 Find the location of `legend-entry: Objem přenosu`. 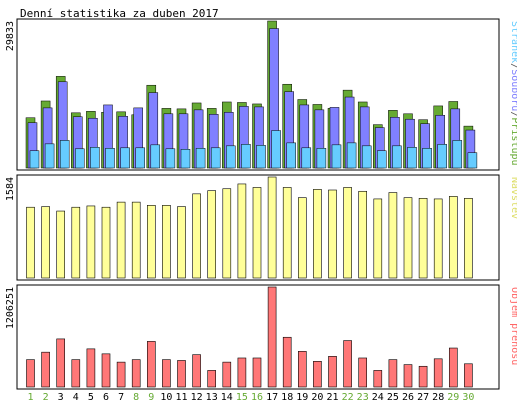

legend-entry: Objem přenosu is located at coordinates (513, 326).